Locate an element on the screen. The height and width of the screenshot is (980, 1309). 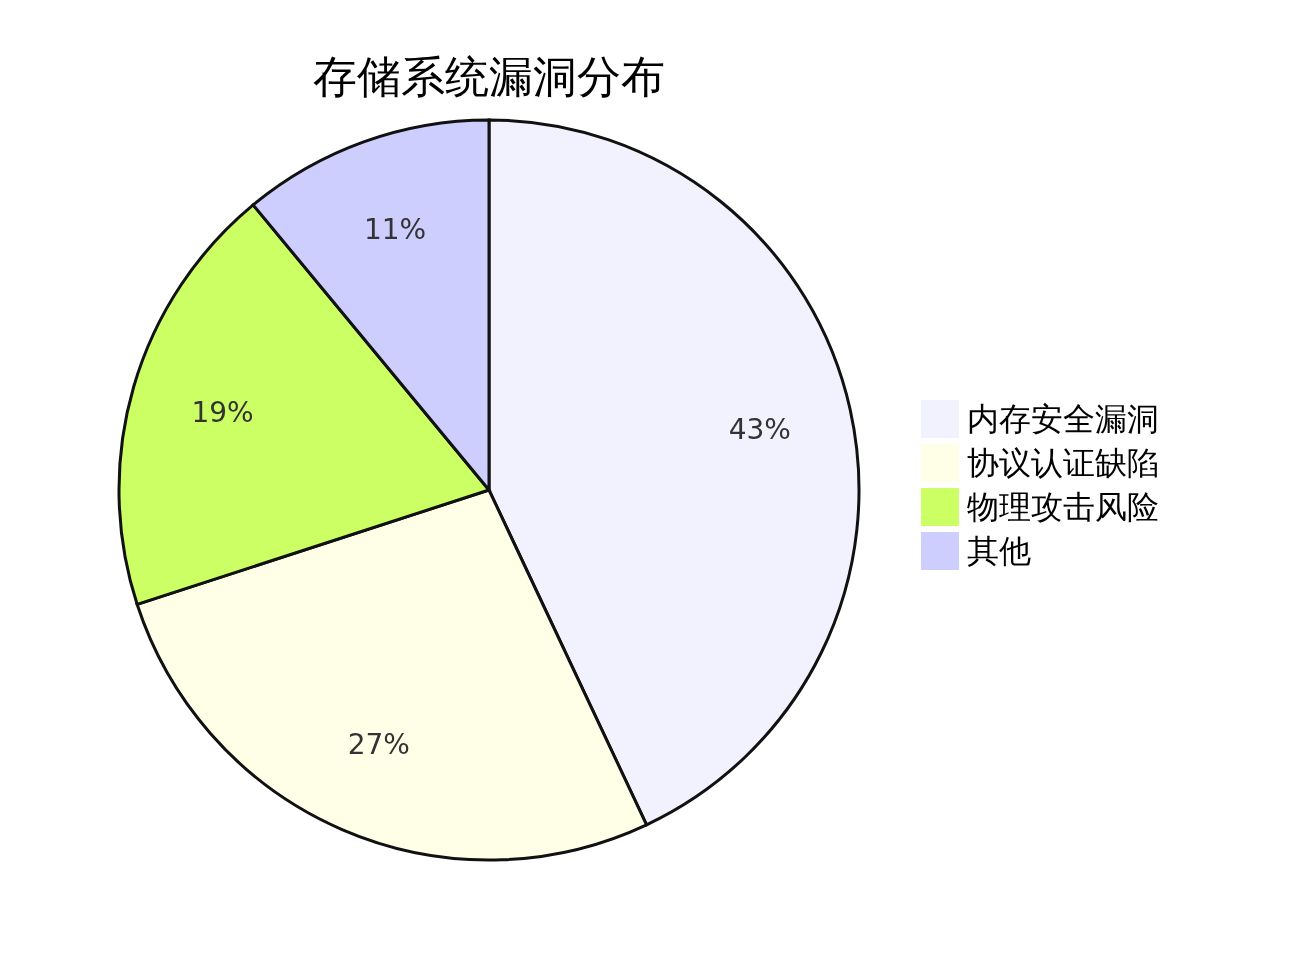
slice-label: 内存安全漏洞 is located at coordinates (1063, 419).